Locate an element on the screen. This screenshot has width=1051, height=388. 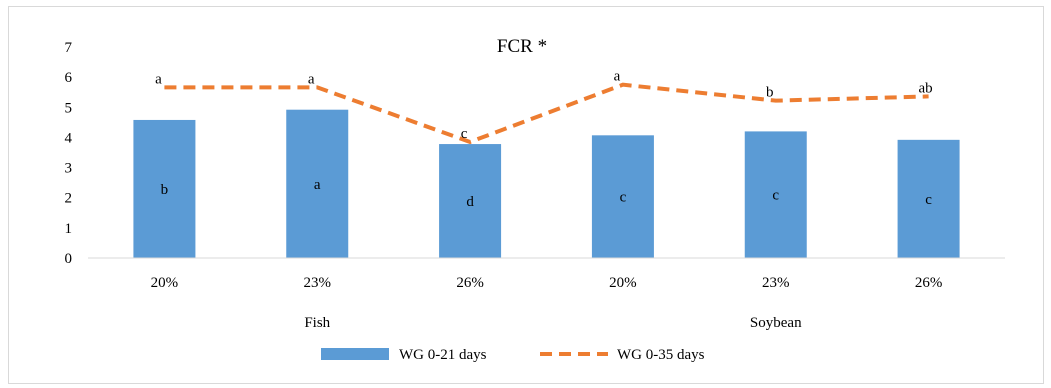
y-tick-label: 0 is located at coordinates (69, 259).